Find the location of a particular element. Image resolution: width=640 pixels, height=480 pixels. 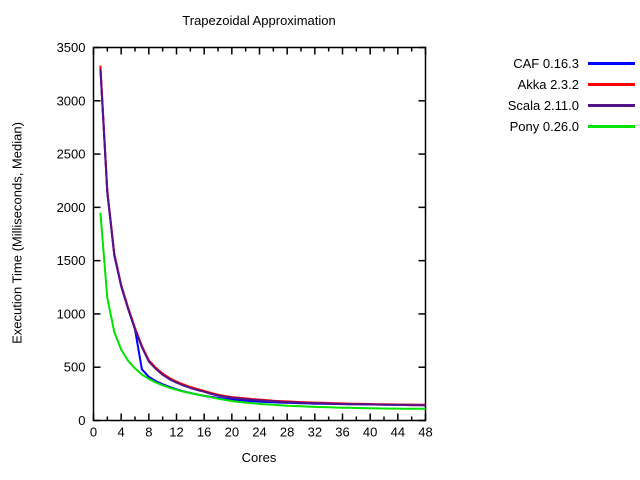

chart-title: Trapezoidal Approximation is located at coordinates (259, 20).